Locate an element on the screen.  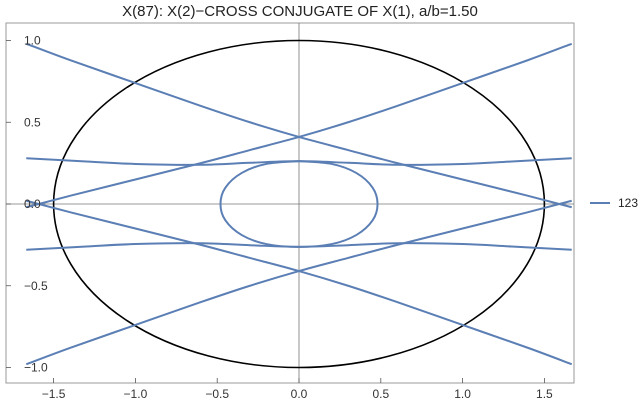
y-tick-label: 0.5 is located at coordinates (32, 122).